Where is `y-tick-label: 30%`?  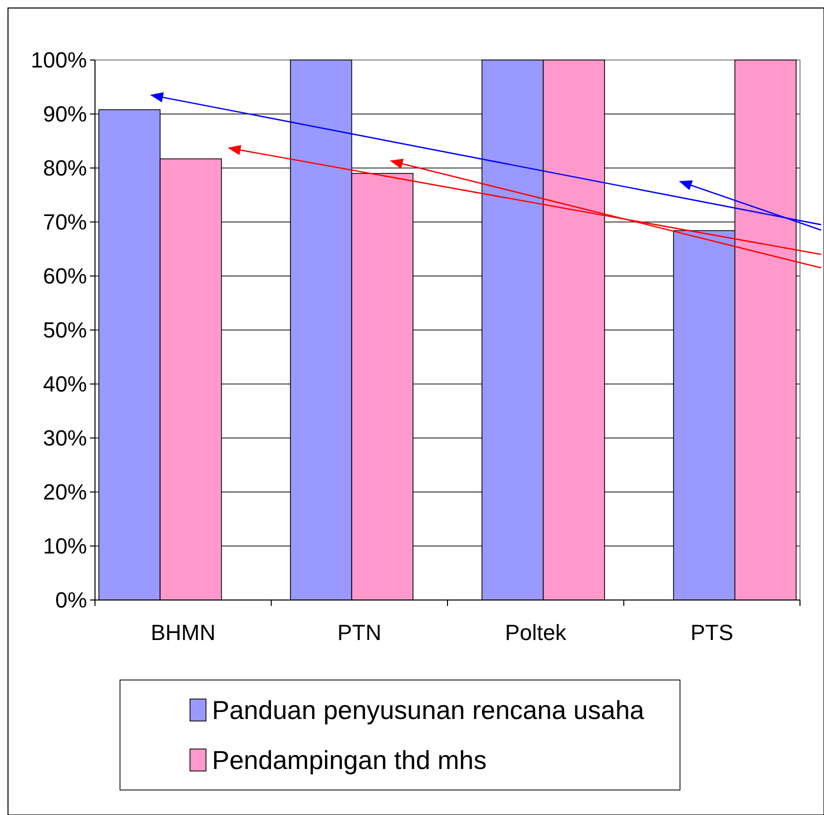
y-tick-label: 30% is located at coordinates (64, 438).